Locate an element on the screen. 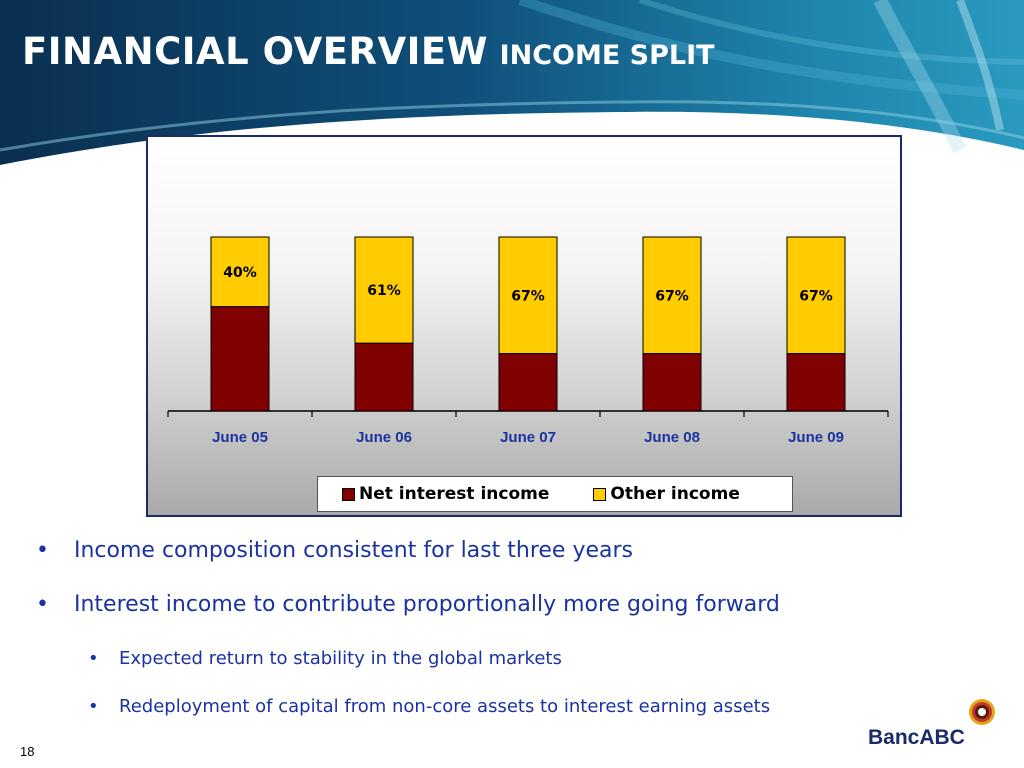 This screenshot has width=1024, height=768. data-label-net-interest: 60% is located at coordinates (240, 360).